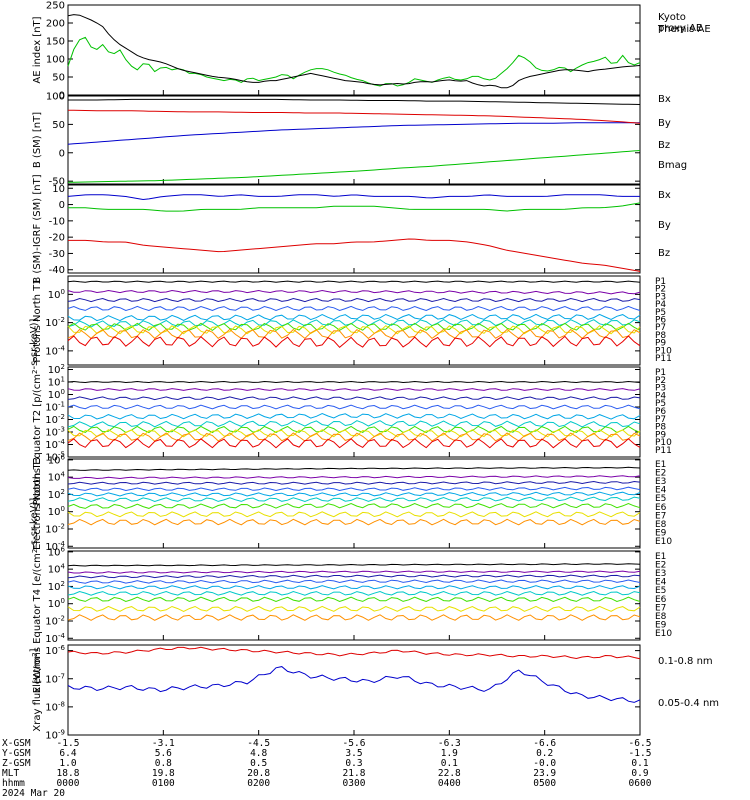  What do you see at coordinates (37, 320) in the screenshot?
I see `y-axis-label: Protons North T1` at bounding box center [37, 320].